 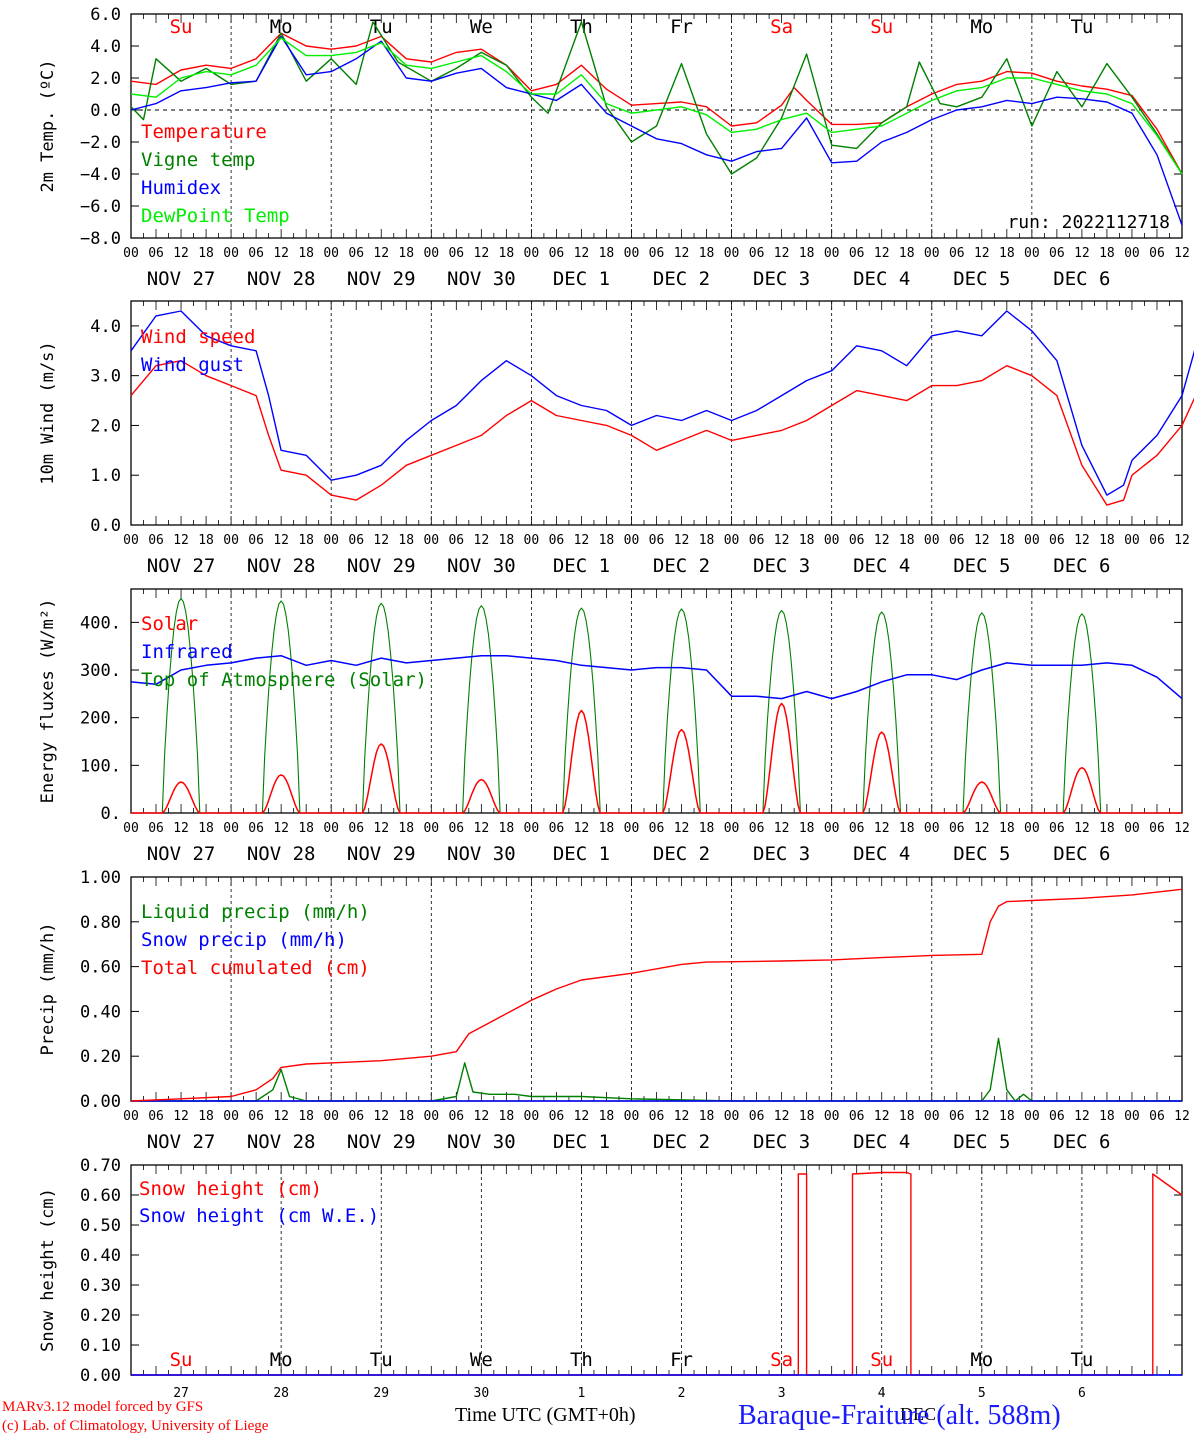 I want to click on series-vigne-temp, so click(x=656, y=98).